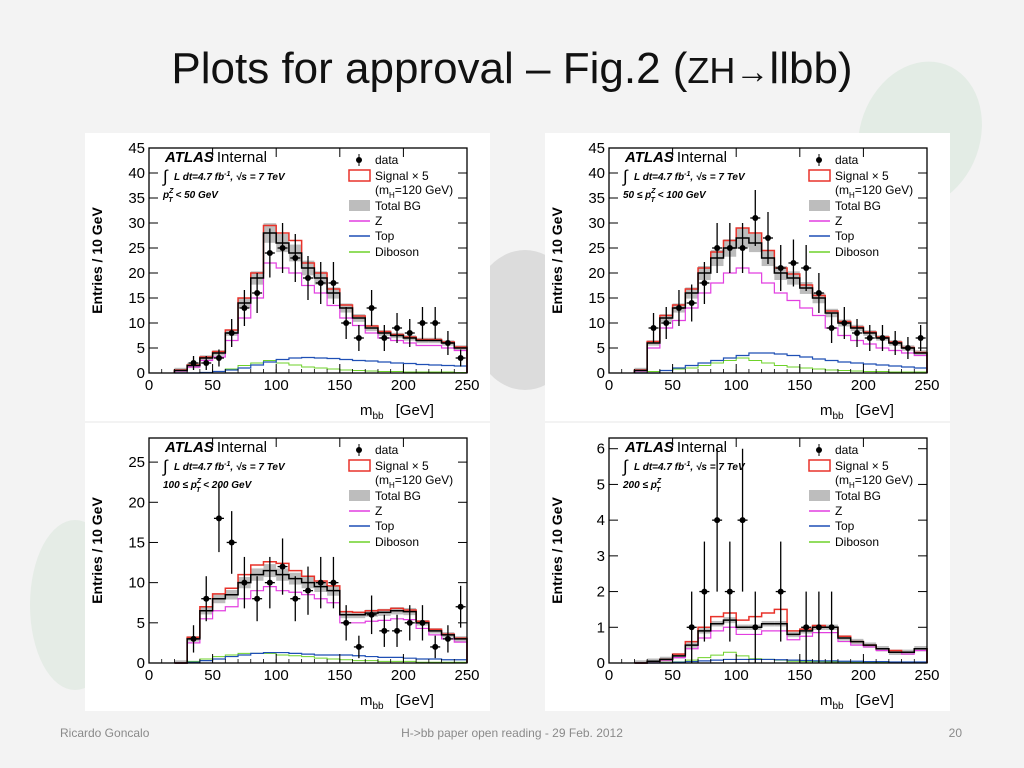  What do you see at coordinates (642, 486) in the screenshot?
I see `region-label: 200 ≤ pZ T` at bounding box center [642, 486].